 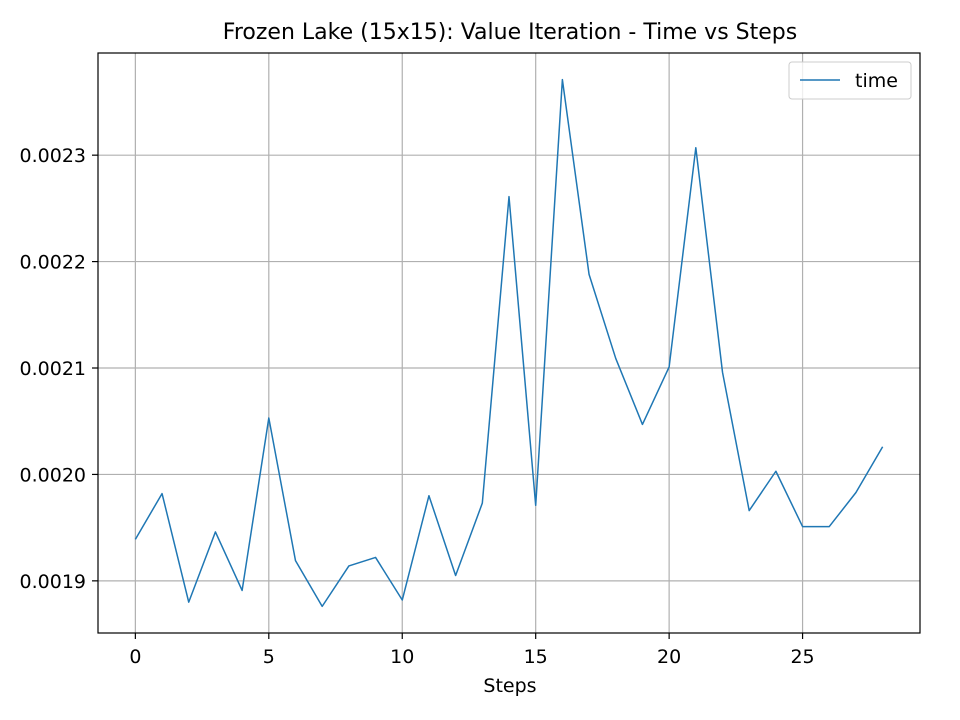 What do you see at coordinates (53, 475) in the screenshot?
I see `y-tick-label: 0.0020` at bounding box center [53, 475].